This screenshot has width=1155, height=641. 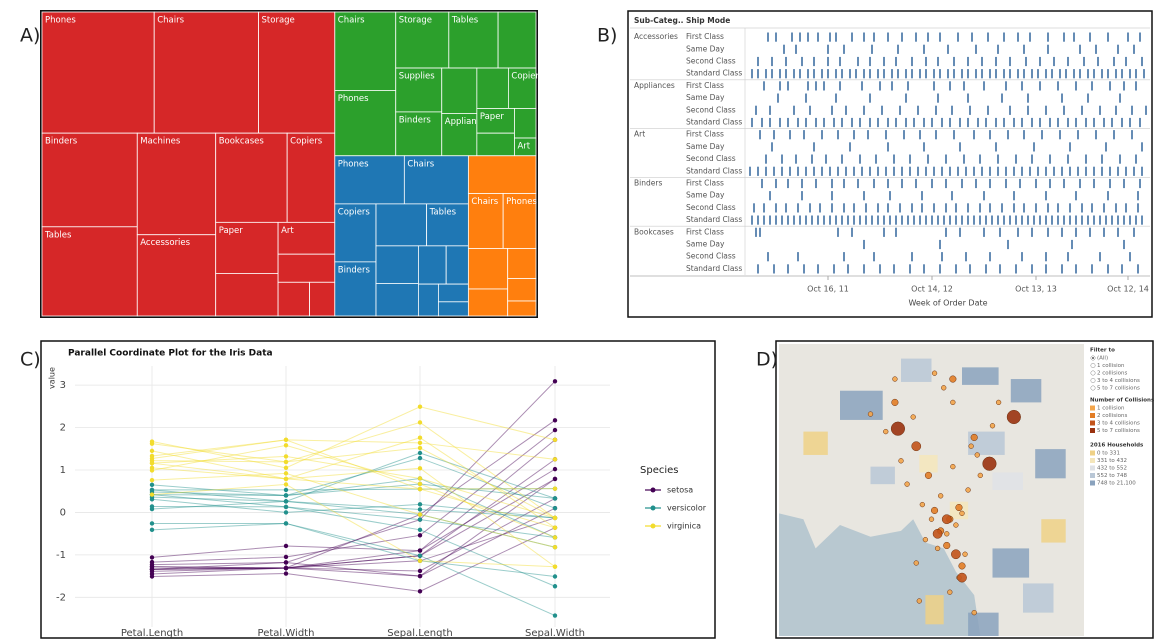 I want to click on cell-label: Machines, so click(x=160, y=142).